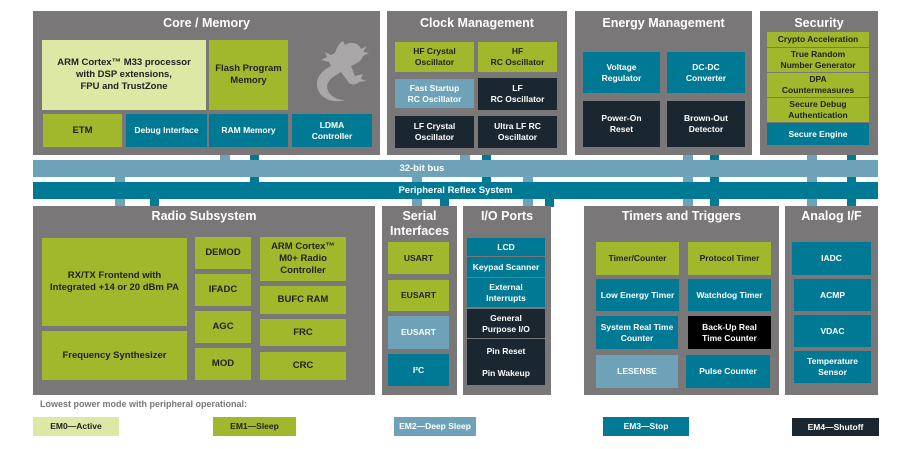 The image size is (897, 449). Describe the element at coordinates (82, 130) in the screenshot. I see `etm-block: ETM` at that location.